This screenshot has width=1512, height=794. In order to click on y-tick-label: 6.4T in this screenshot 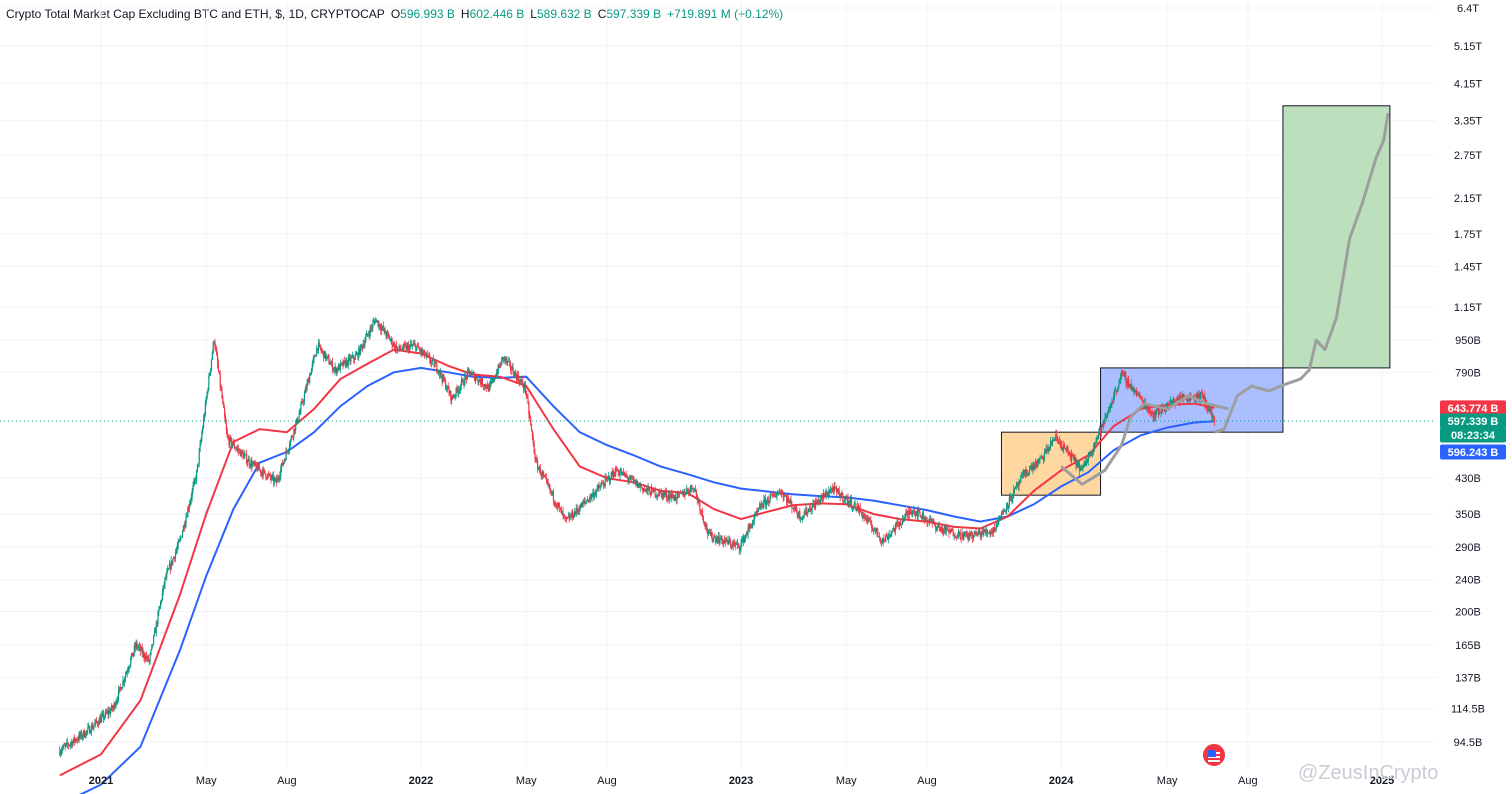, I will do `click(1468, 9)`.